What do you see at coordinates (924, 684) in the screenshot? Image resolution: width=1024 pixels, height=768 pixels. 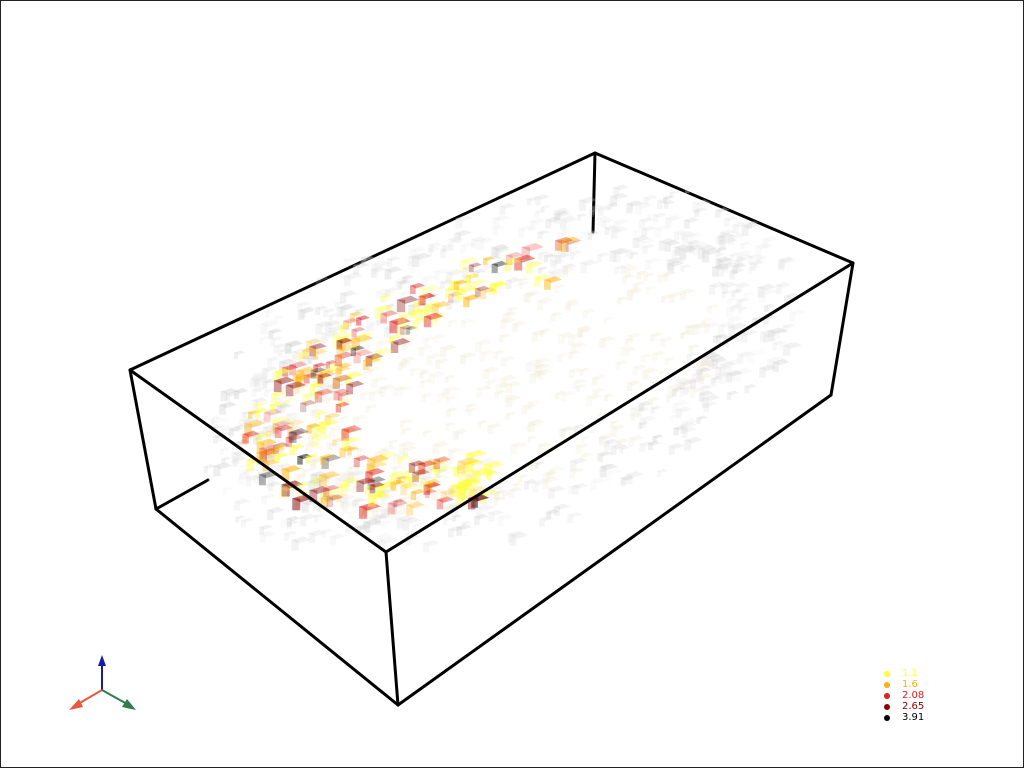 I see `legend-entry: 1.6` at bounding box center [924, 684].